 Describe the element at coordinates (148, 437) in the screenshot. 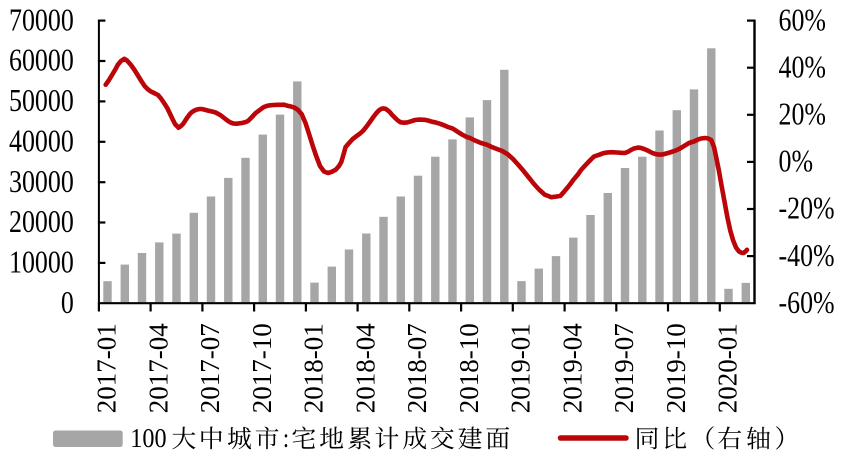

I see `svg-text: 100` at that location.